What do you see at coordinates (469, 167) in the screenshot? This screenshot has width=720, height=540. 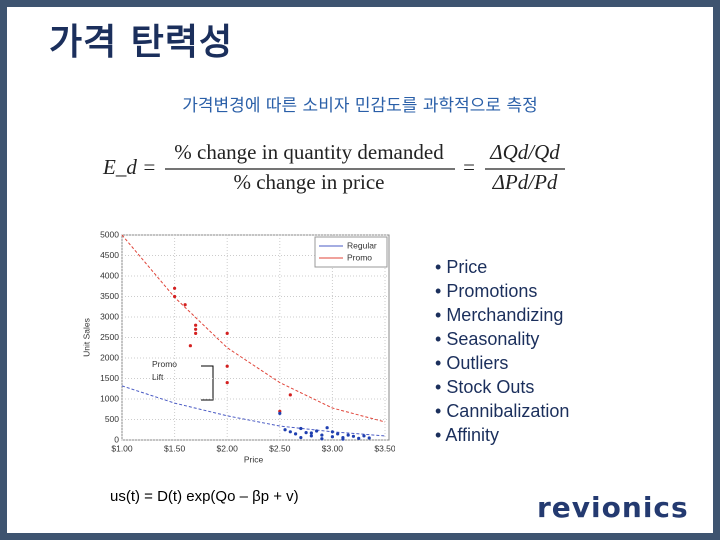 I see `formula-equals: =` at bounding box center [469, 167].